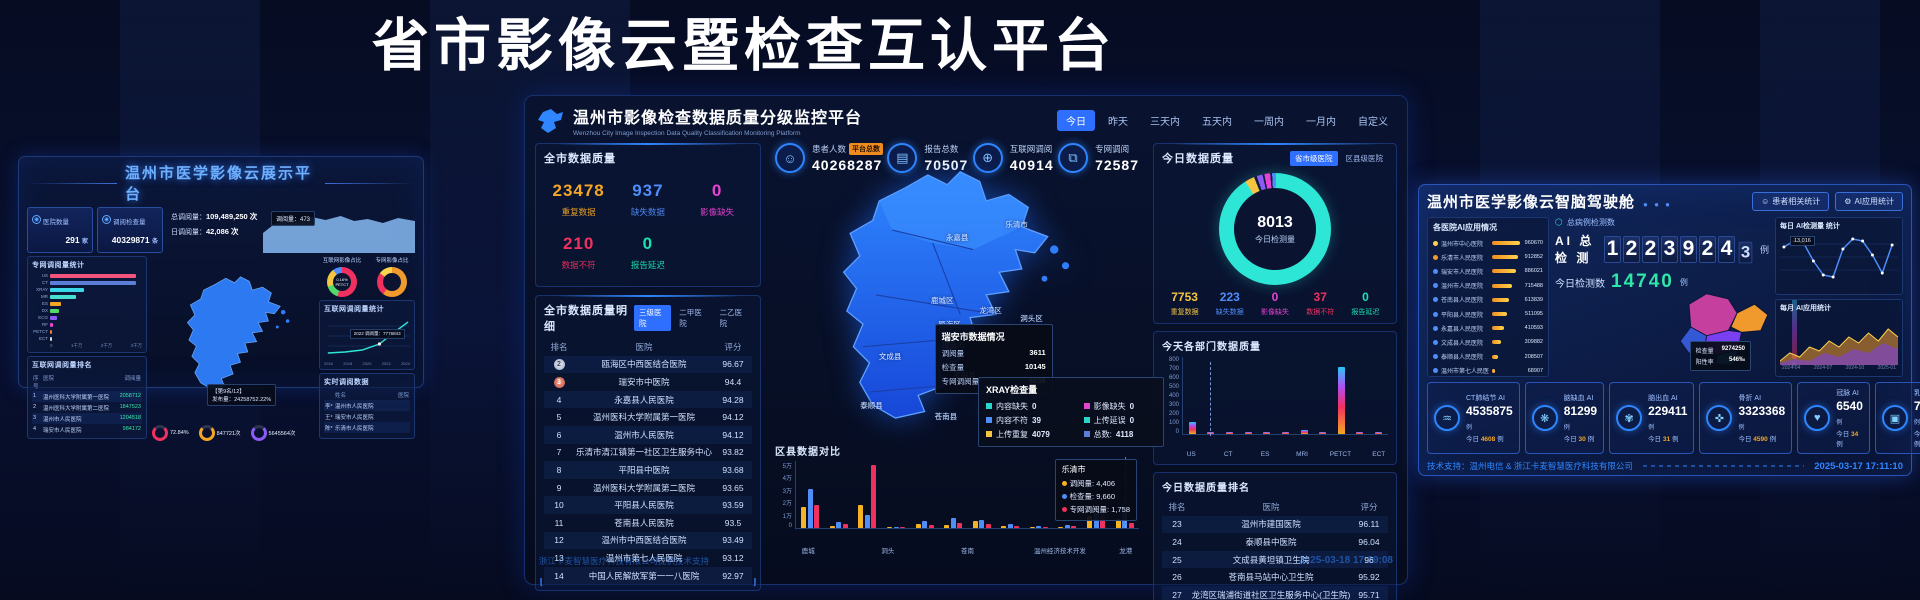 The image size is (1920, 600). Describe the element at coordinates (648, 470) in the screenshot. I see `table-row: 8 平阳县中医院 93.68` at that location.